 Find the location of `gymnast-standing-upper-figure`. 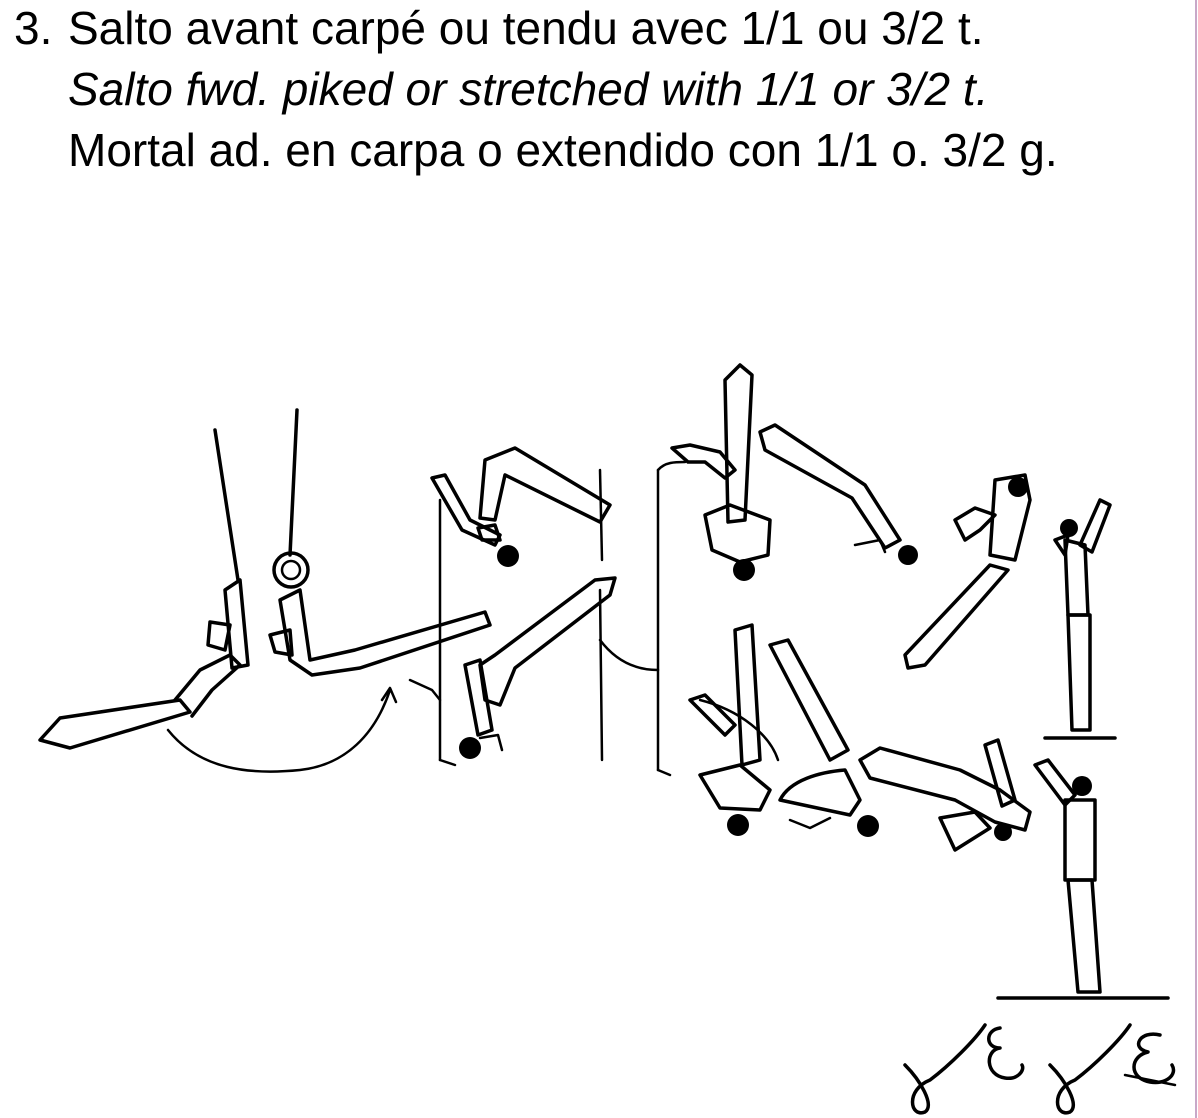

gymnast-standing-upper-figure is located at coordinates (1080, 619).